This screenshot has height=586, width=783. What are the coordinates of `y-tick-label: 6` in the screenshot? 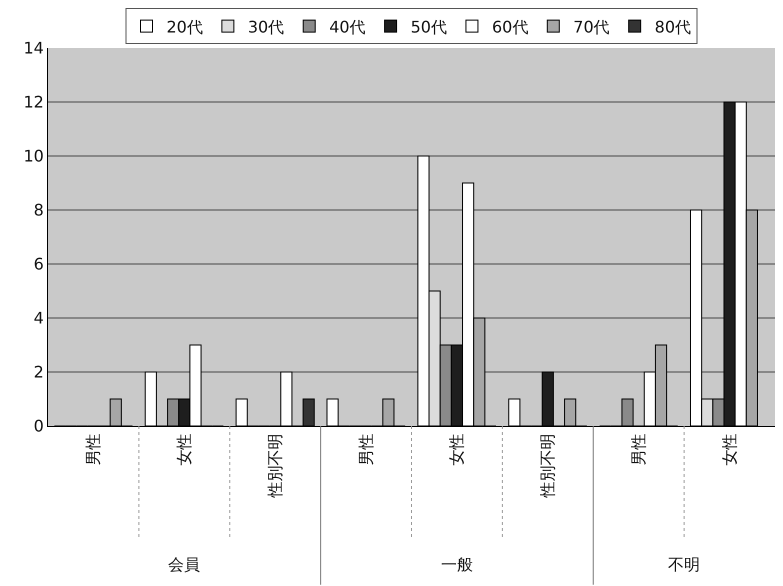 It's located at (39, 264).